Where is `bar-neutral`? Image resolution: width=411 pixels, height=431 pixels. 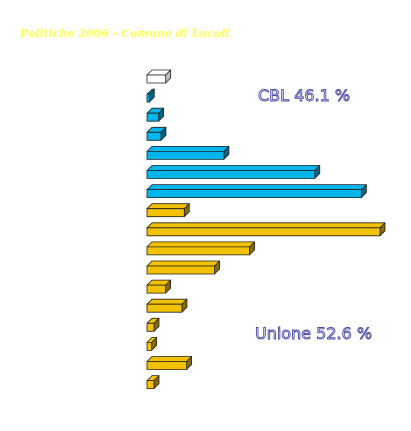
bar-neutral is located at coordinates (159, 76).